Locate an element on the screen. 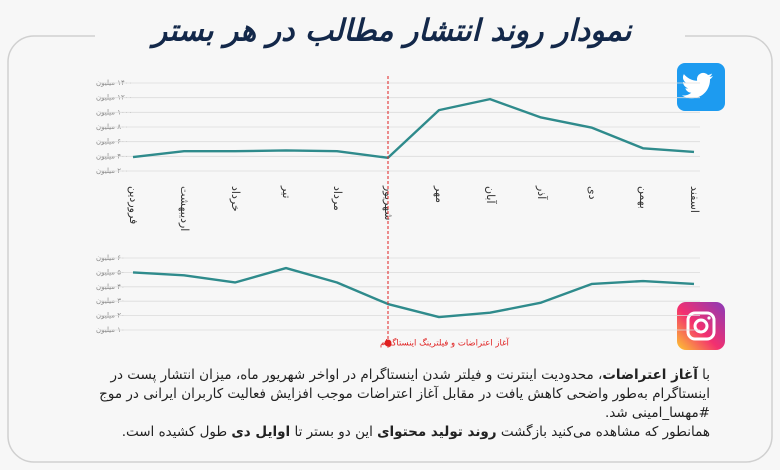  x-tick-label: مرداد is located at coordinates (337, 198).